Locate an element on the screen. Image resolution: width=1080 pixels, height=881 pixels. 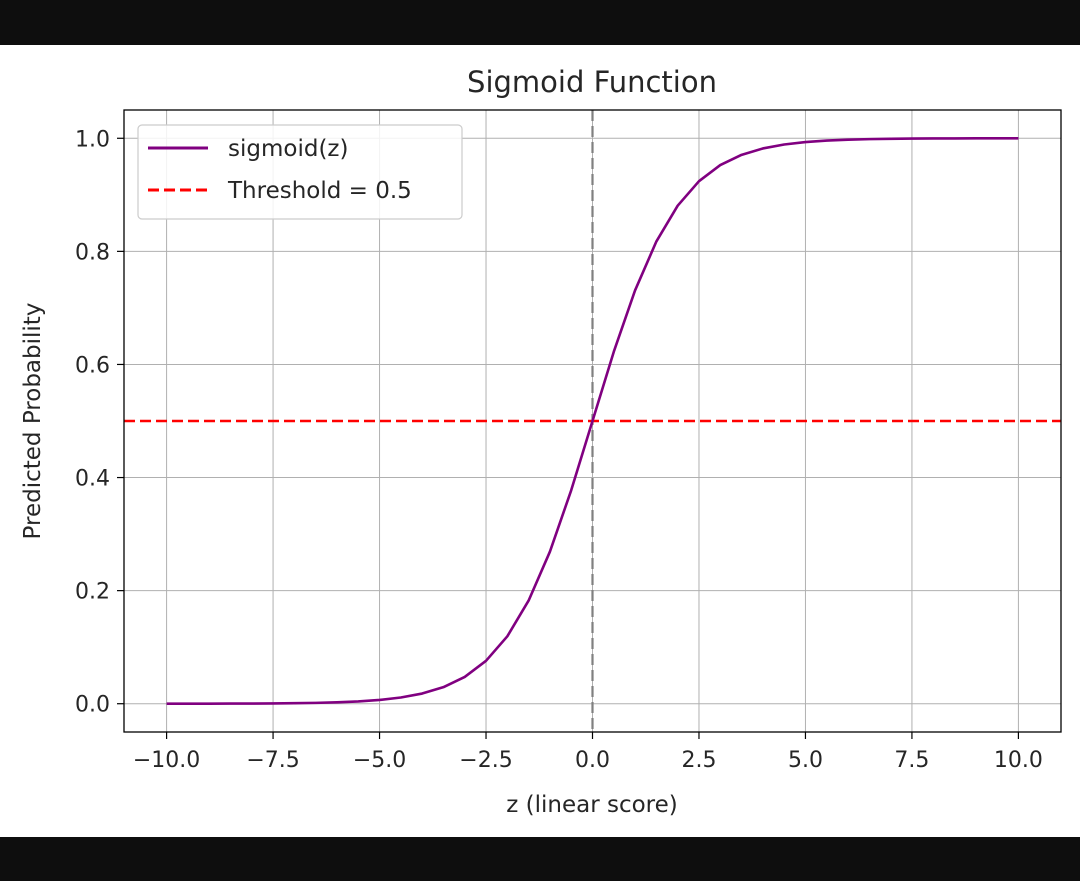
x-tick-label: 2.5 is located at coordinates (698, 760).